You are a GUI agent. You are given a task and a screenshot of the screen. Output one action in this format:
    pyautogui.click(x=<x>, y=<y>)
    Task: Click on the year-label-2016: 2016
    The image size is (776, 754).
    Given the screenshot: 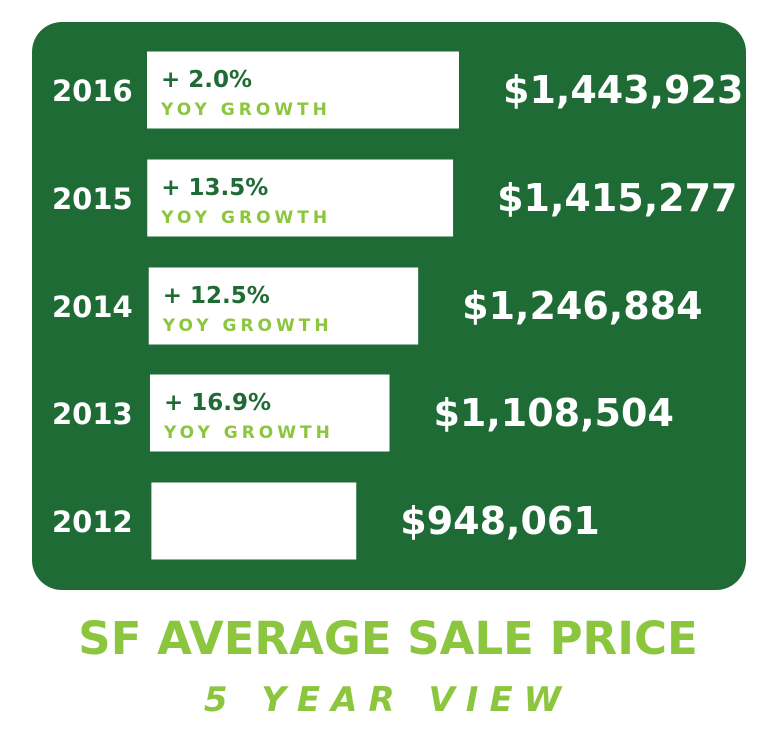 What is the action you would take?
    pyautogui.click(x=92, y=91)
    